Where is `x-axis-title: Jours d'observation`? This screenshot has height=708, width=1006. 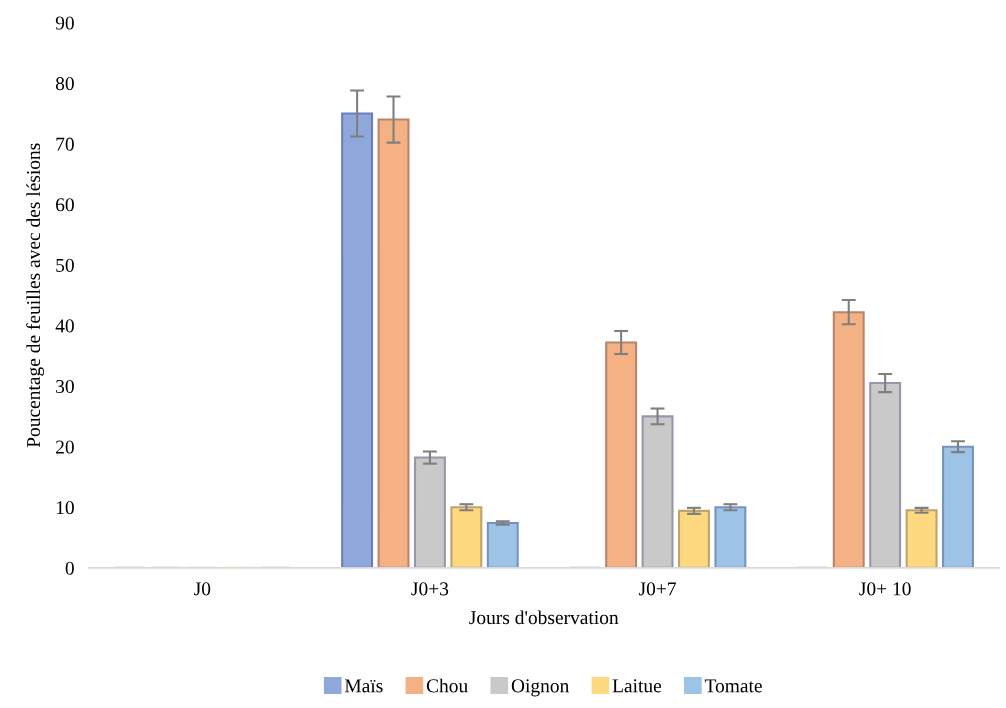 x-axis-title: Jours d'observation is located at coordinates (544, 617).